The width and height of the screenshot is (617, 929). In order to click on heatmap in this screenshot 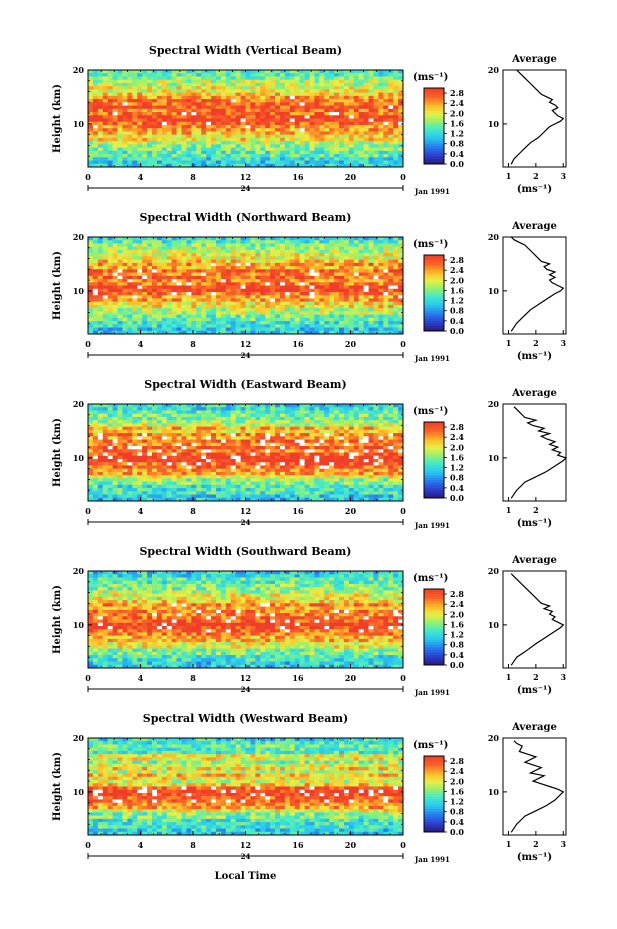, I will do `click(246, 119)`.